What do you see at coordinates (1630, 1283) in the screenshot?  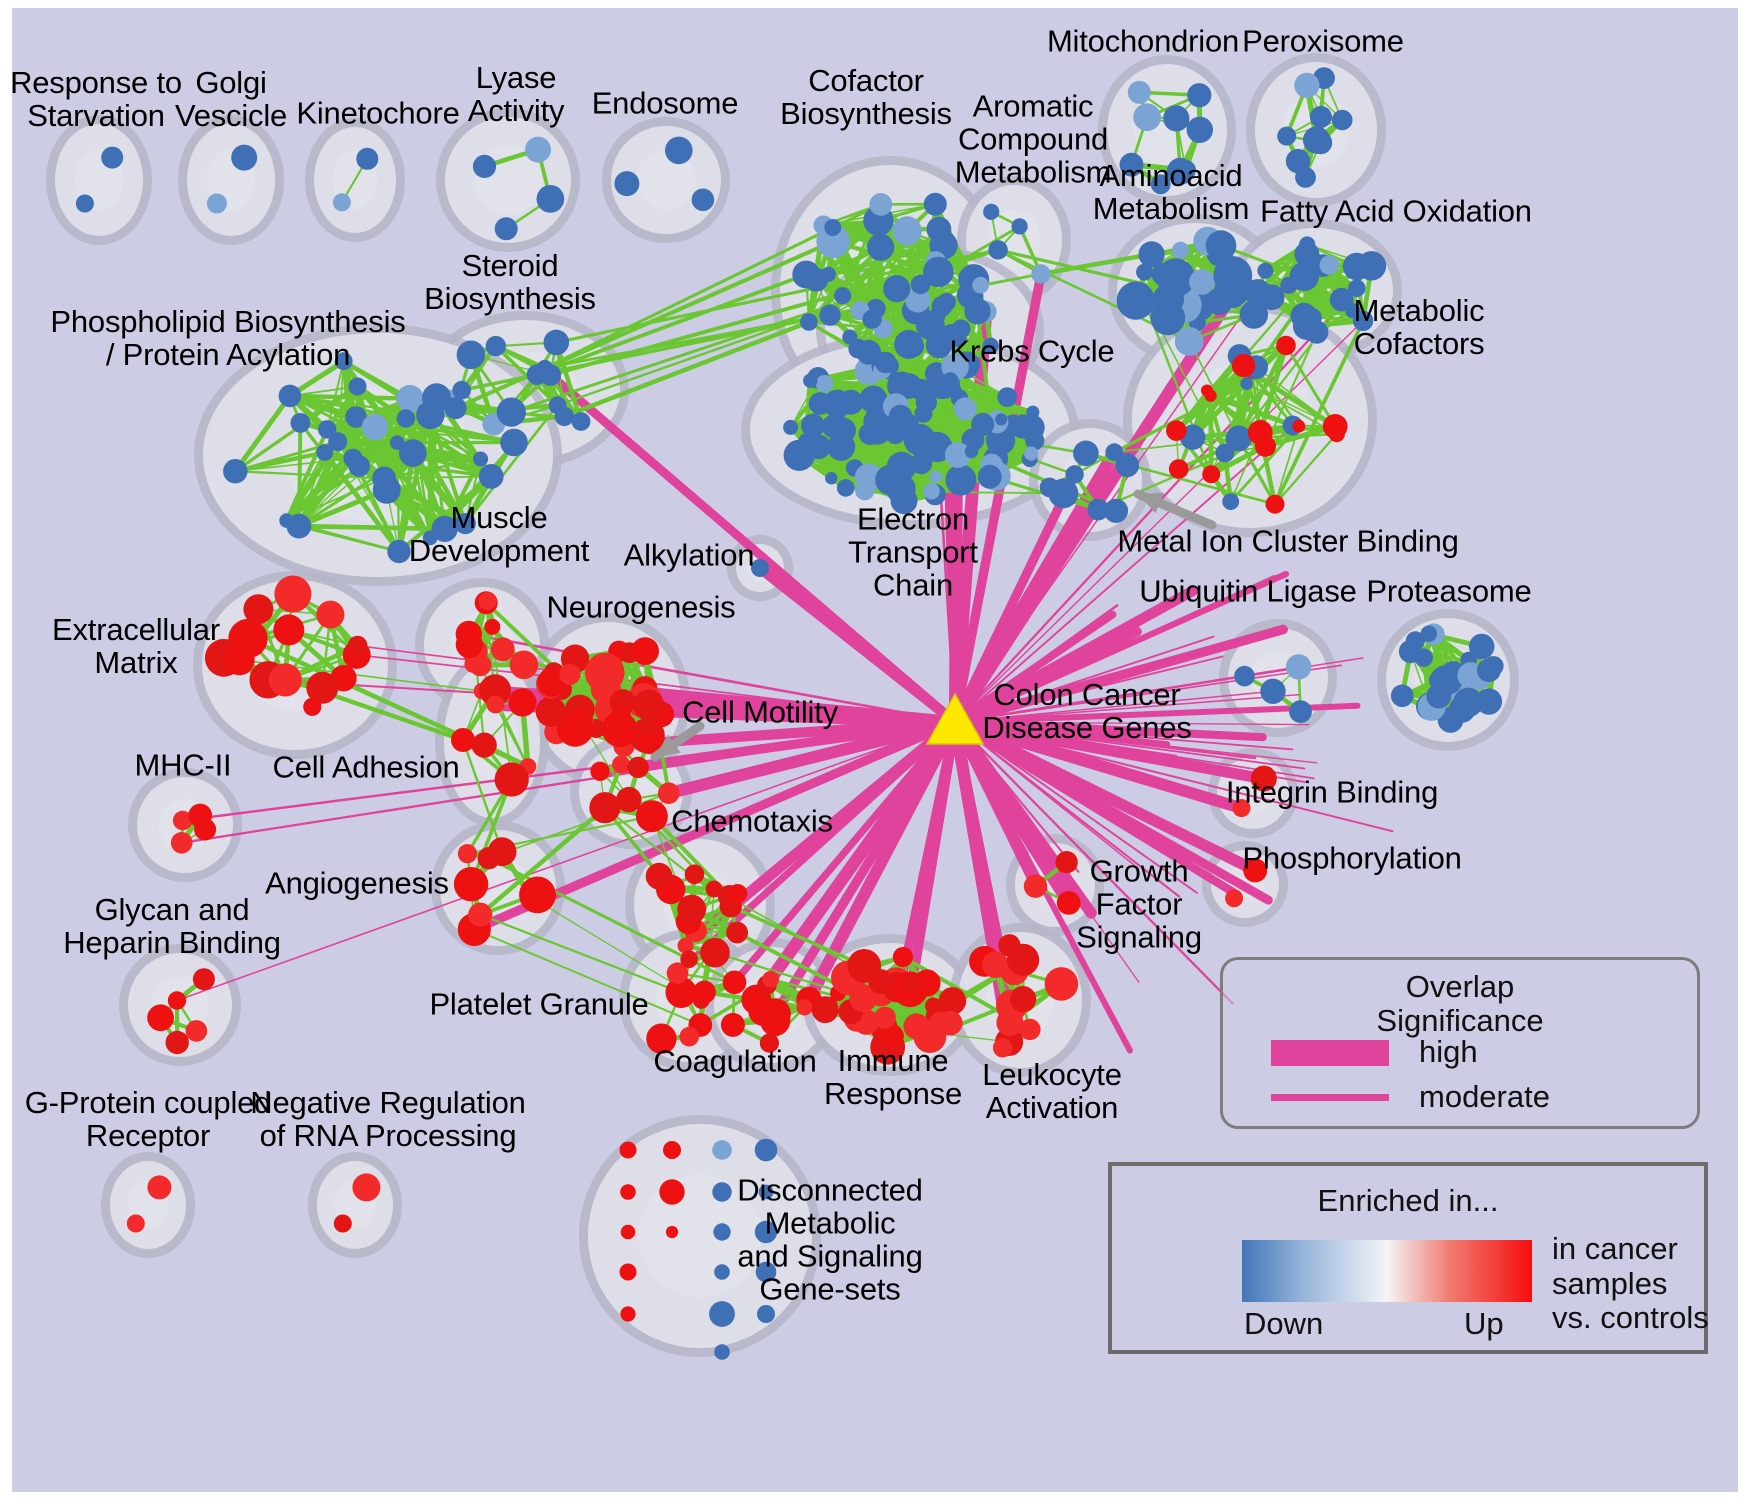 I see `legend-enriched-caption: in cancer samples vs. controls` at bounding box center [1630, 1283].